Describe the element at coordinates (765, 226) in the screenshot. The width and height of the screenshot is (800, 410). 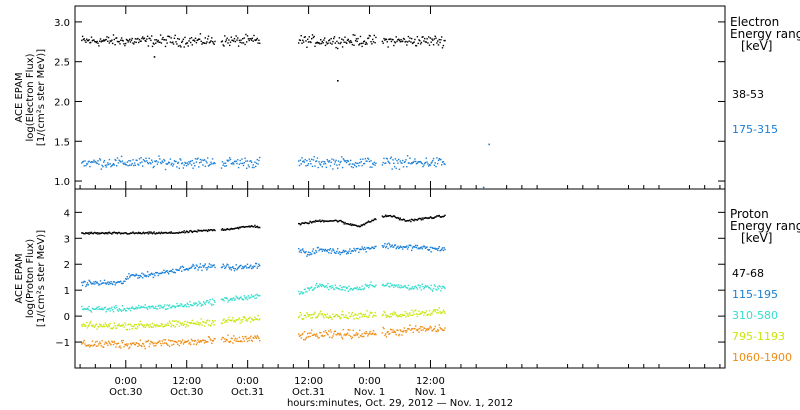
I see `legend-title: Energy range` at that location.